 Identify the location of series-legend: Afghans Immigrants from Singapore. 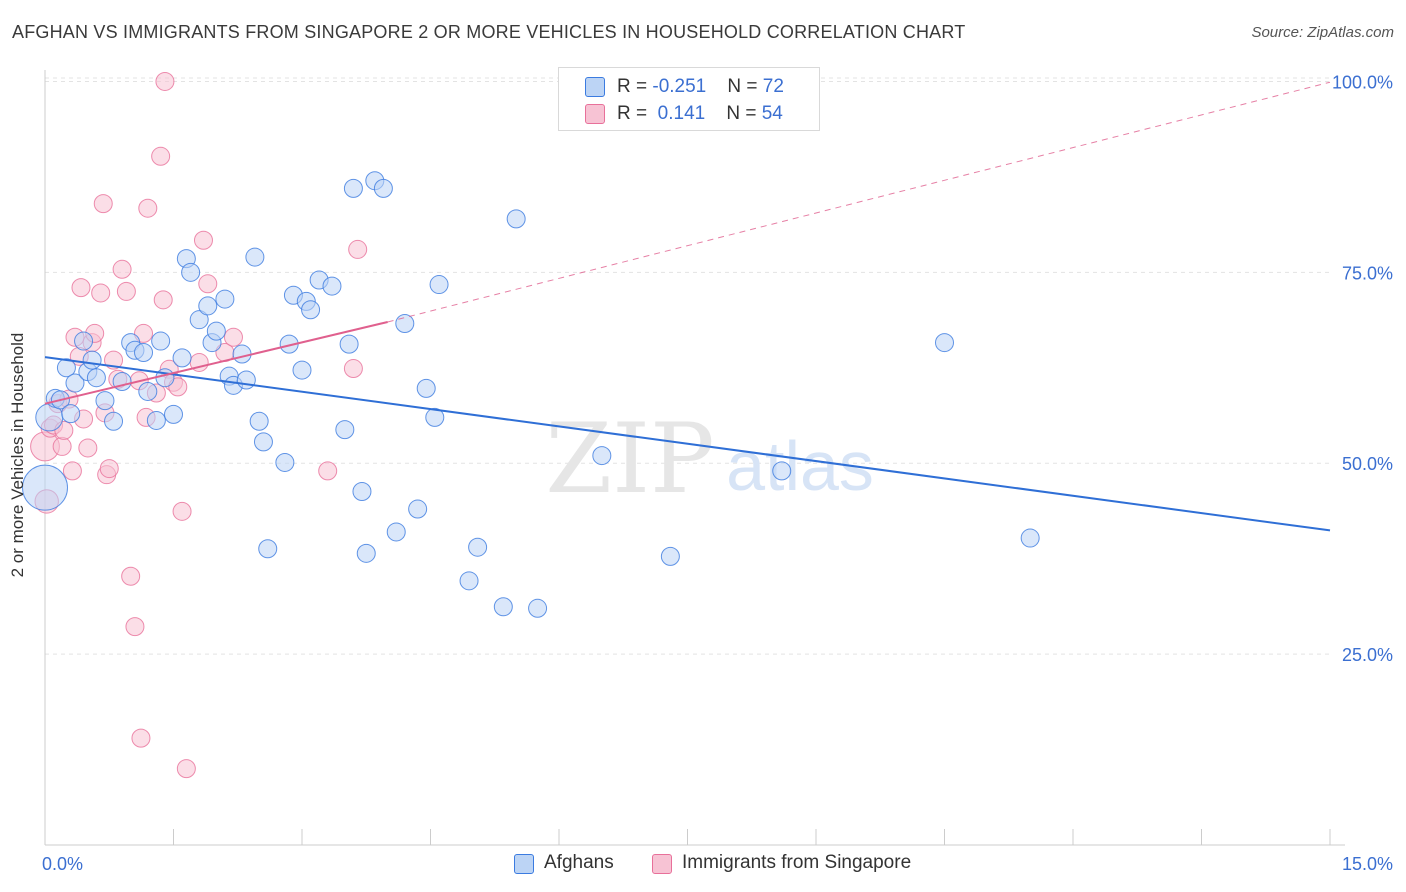
(703, 865).